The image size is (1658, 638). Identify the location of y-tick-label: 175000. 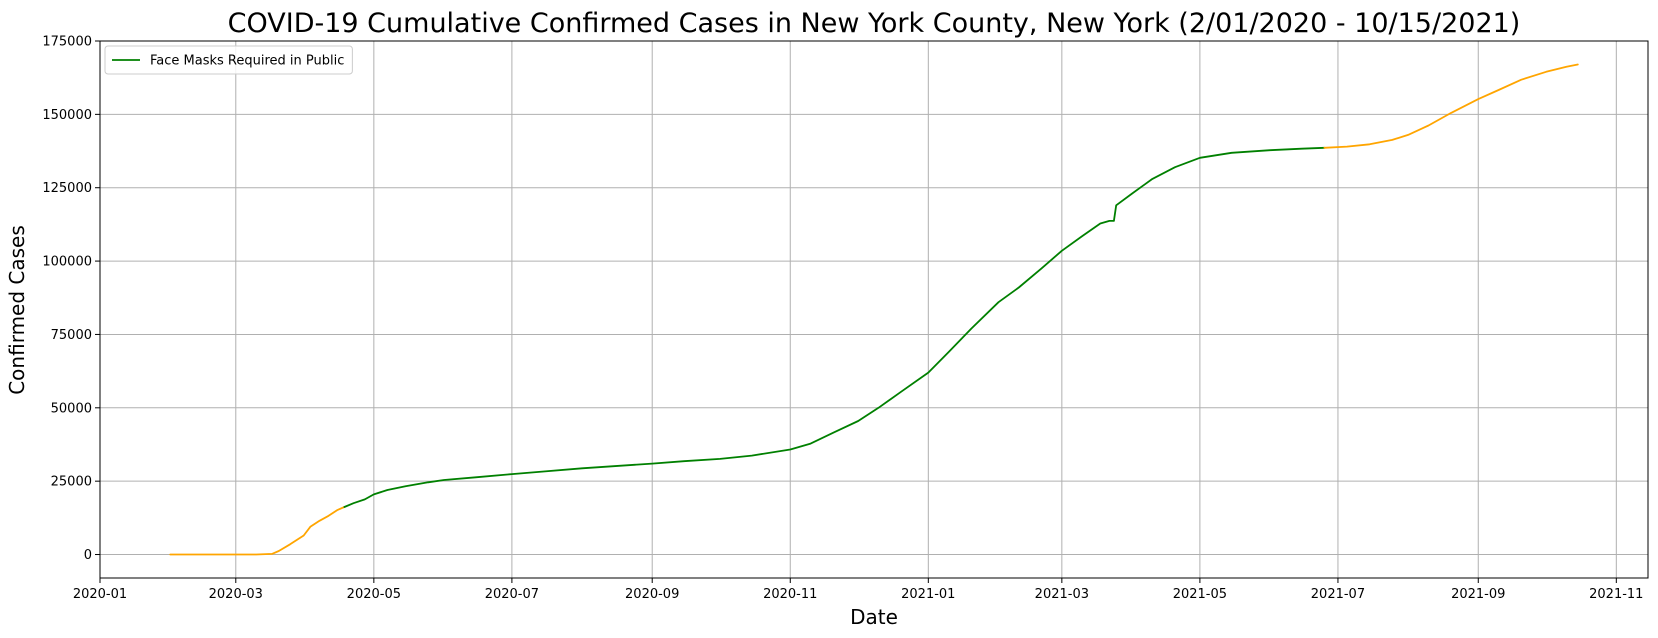
(67, 42).